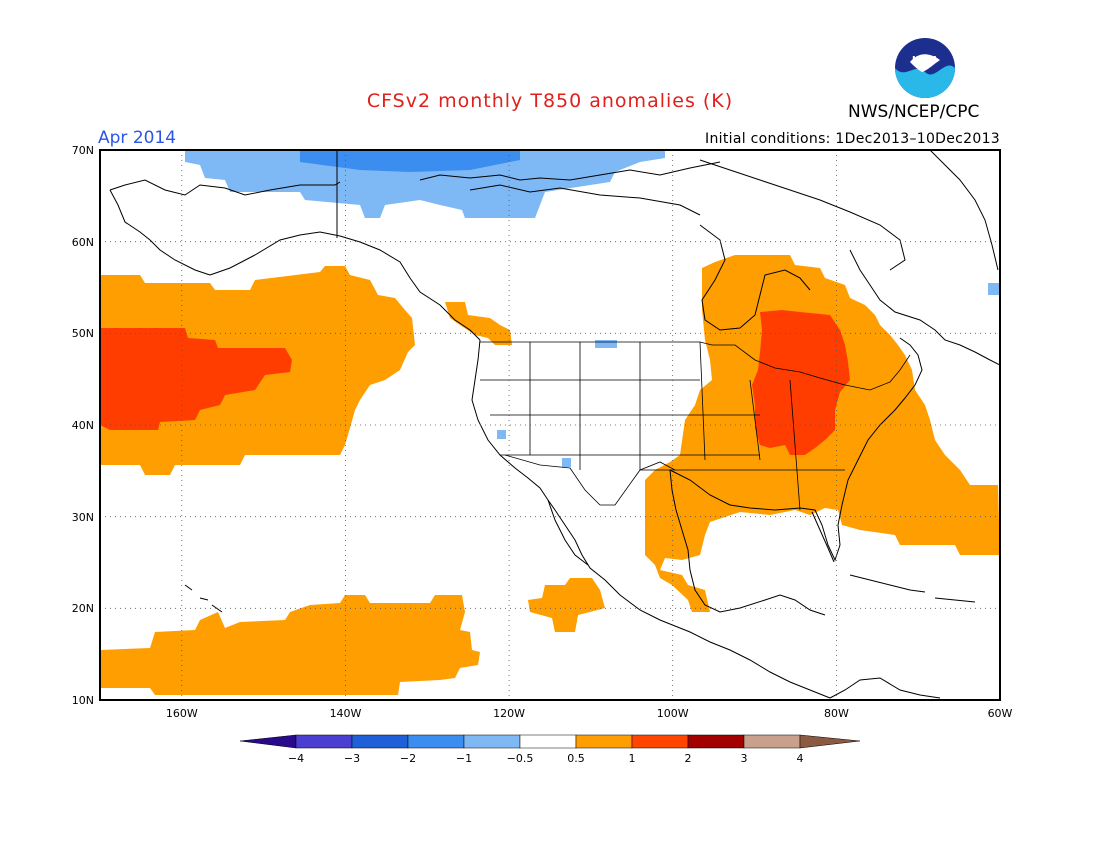 Image resolution: width=1100 pixels, height=850 pixels. I want to click on lon-tick: 80W, so click(836, 713).